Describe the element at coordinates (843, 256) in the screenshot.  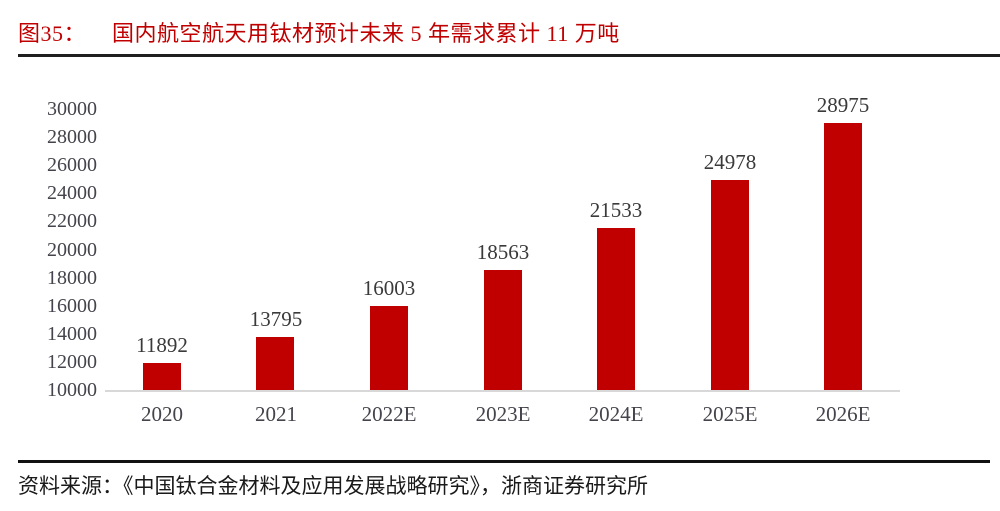
I see `bar-2026E` at that location.